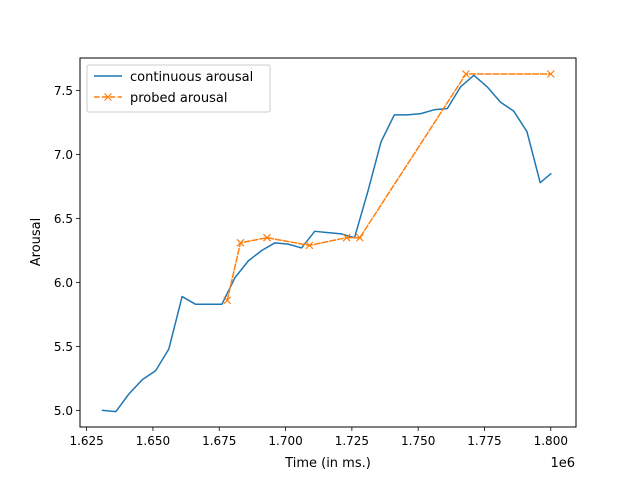 This screenshot has width=640, height=484. I want to click on y-tick-label: 5.0, so click(63, 411).